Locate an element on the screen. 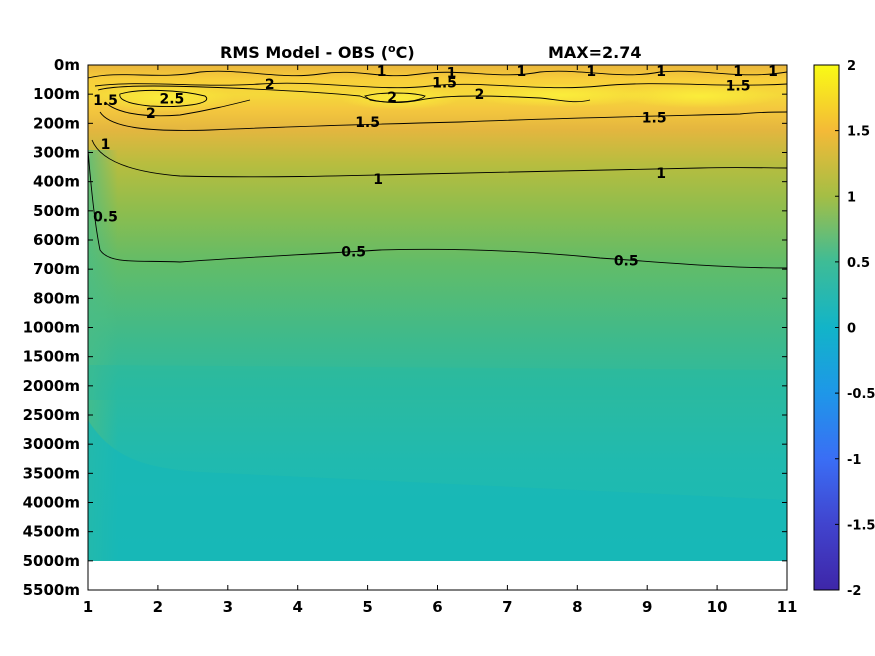  contour-2-lower is located at coordinates (177, 108).